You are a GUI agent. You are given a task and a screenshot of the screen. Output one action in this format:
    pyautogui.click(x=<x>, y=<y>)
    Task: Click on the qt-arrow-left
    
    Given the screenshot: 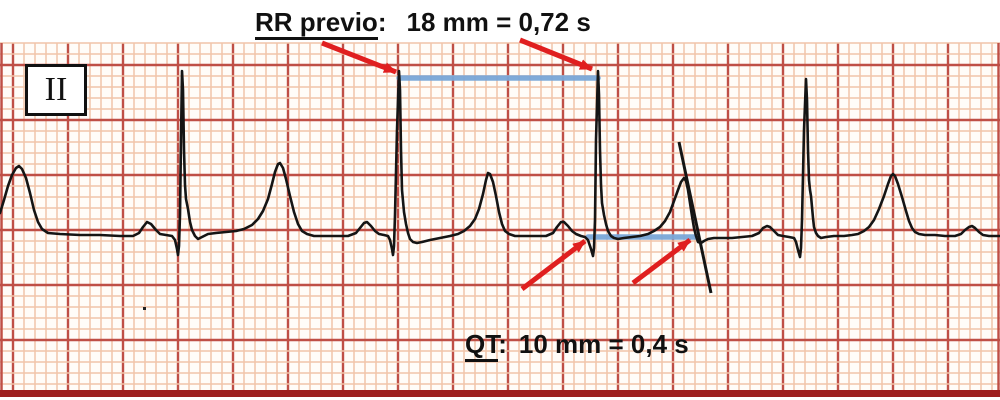 What is the action you would take?
    pyautogui.click(x=553, y=265)
    